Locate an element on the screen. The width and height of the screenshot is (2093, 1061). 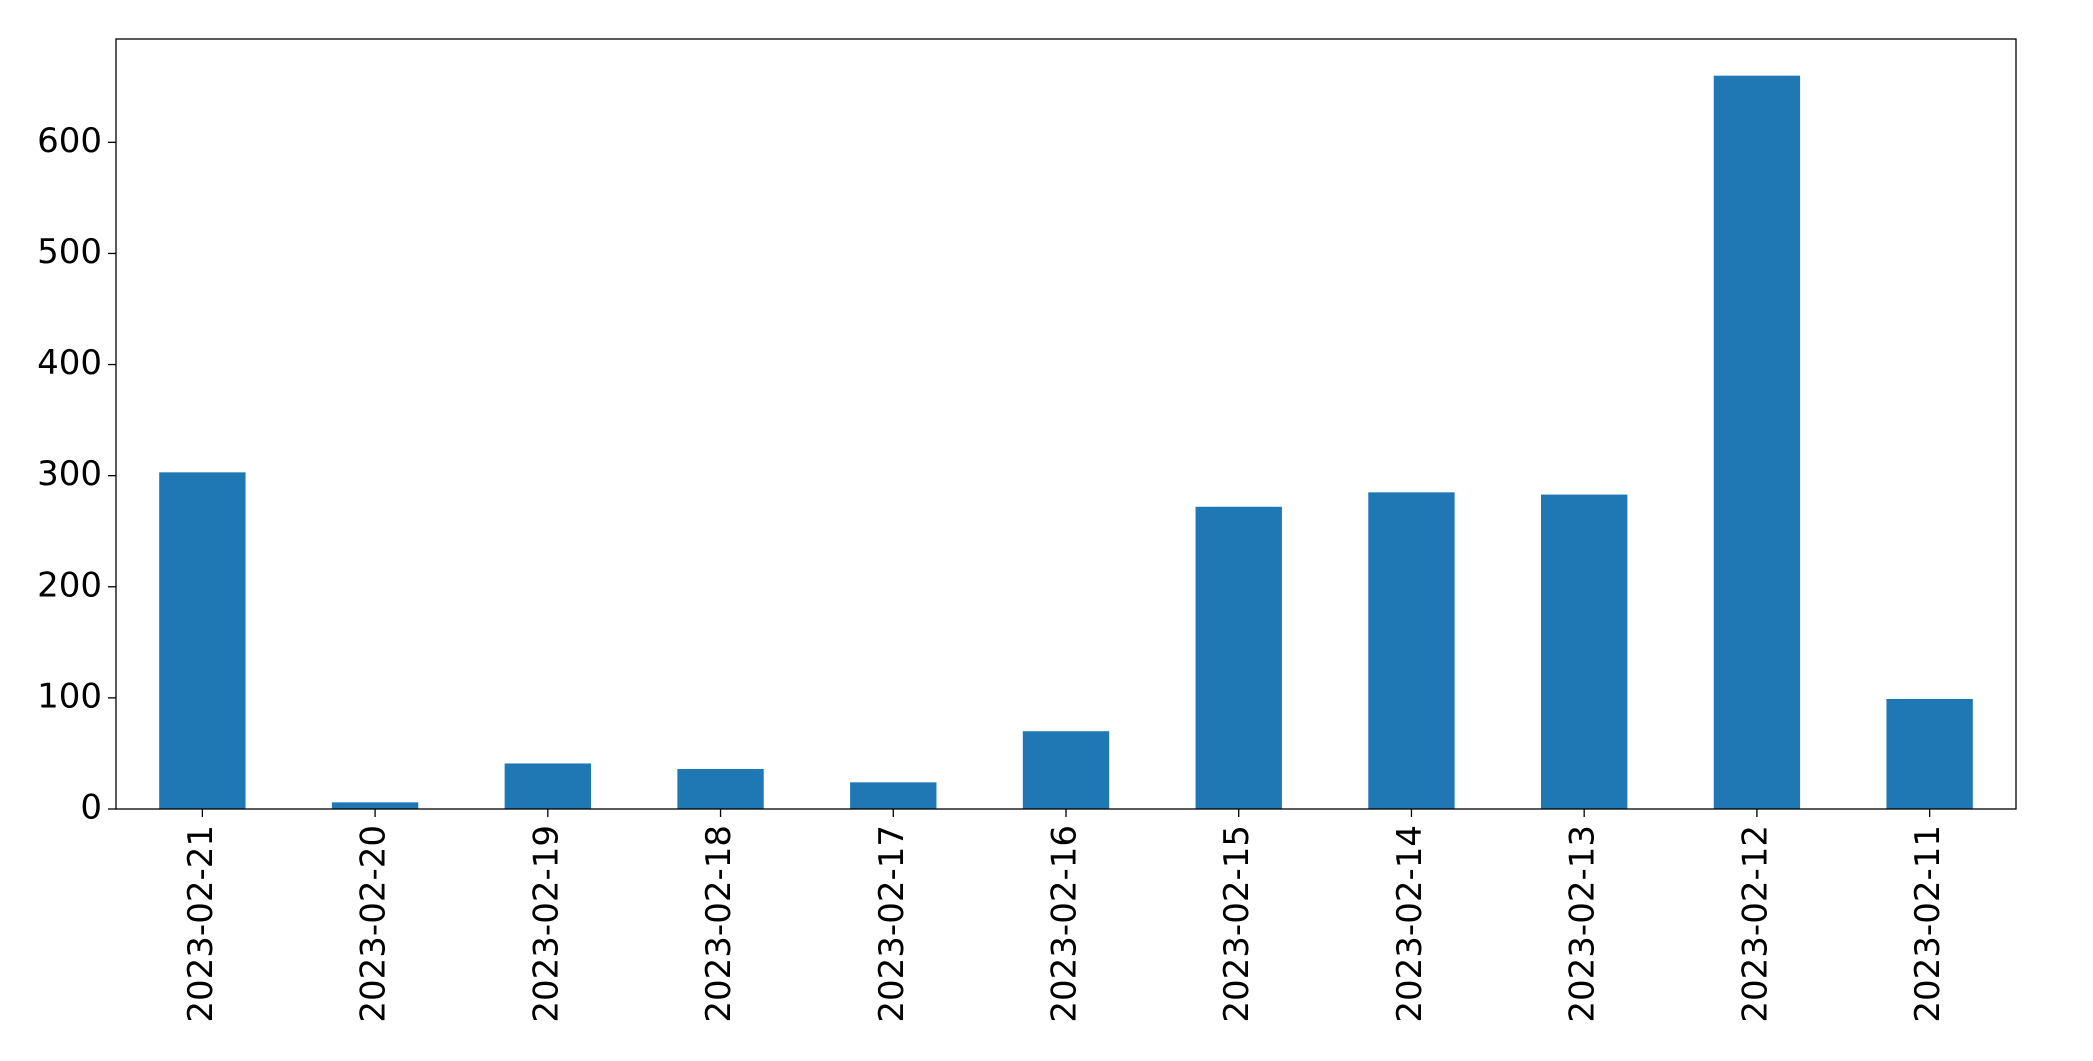
x-tick-label: 2023-02-16 is located at coordinates (1065, 924).